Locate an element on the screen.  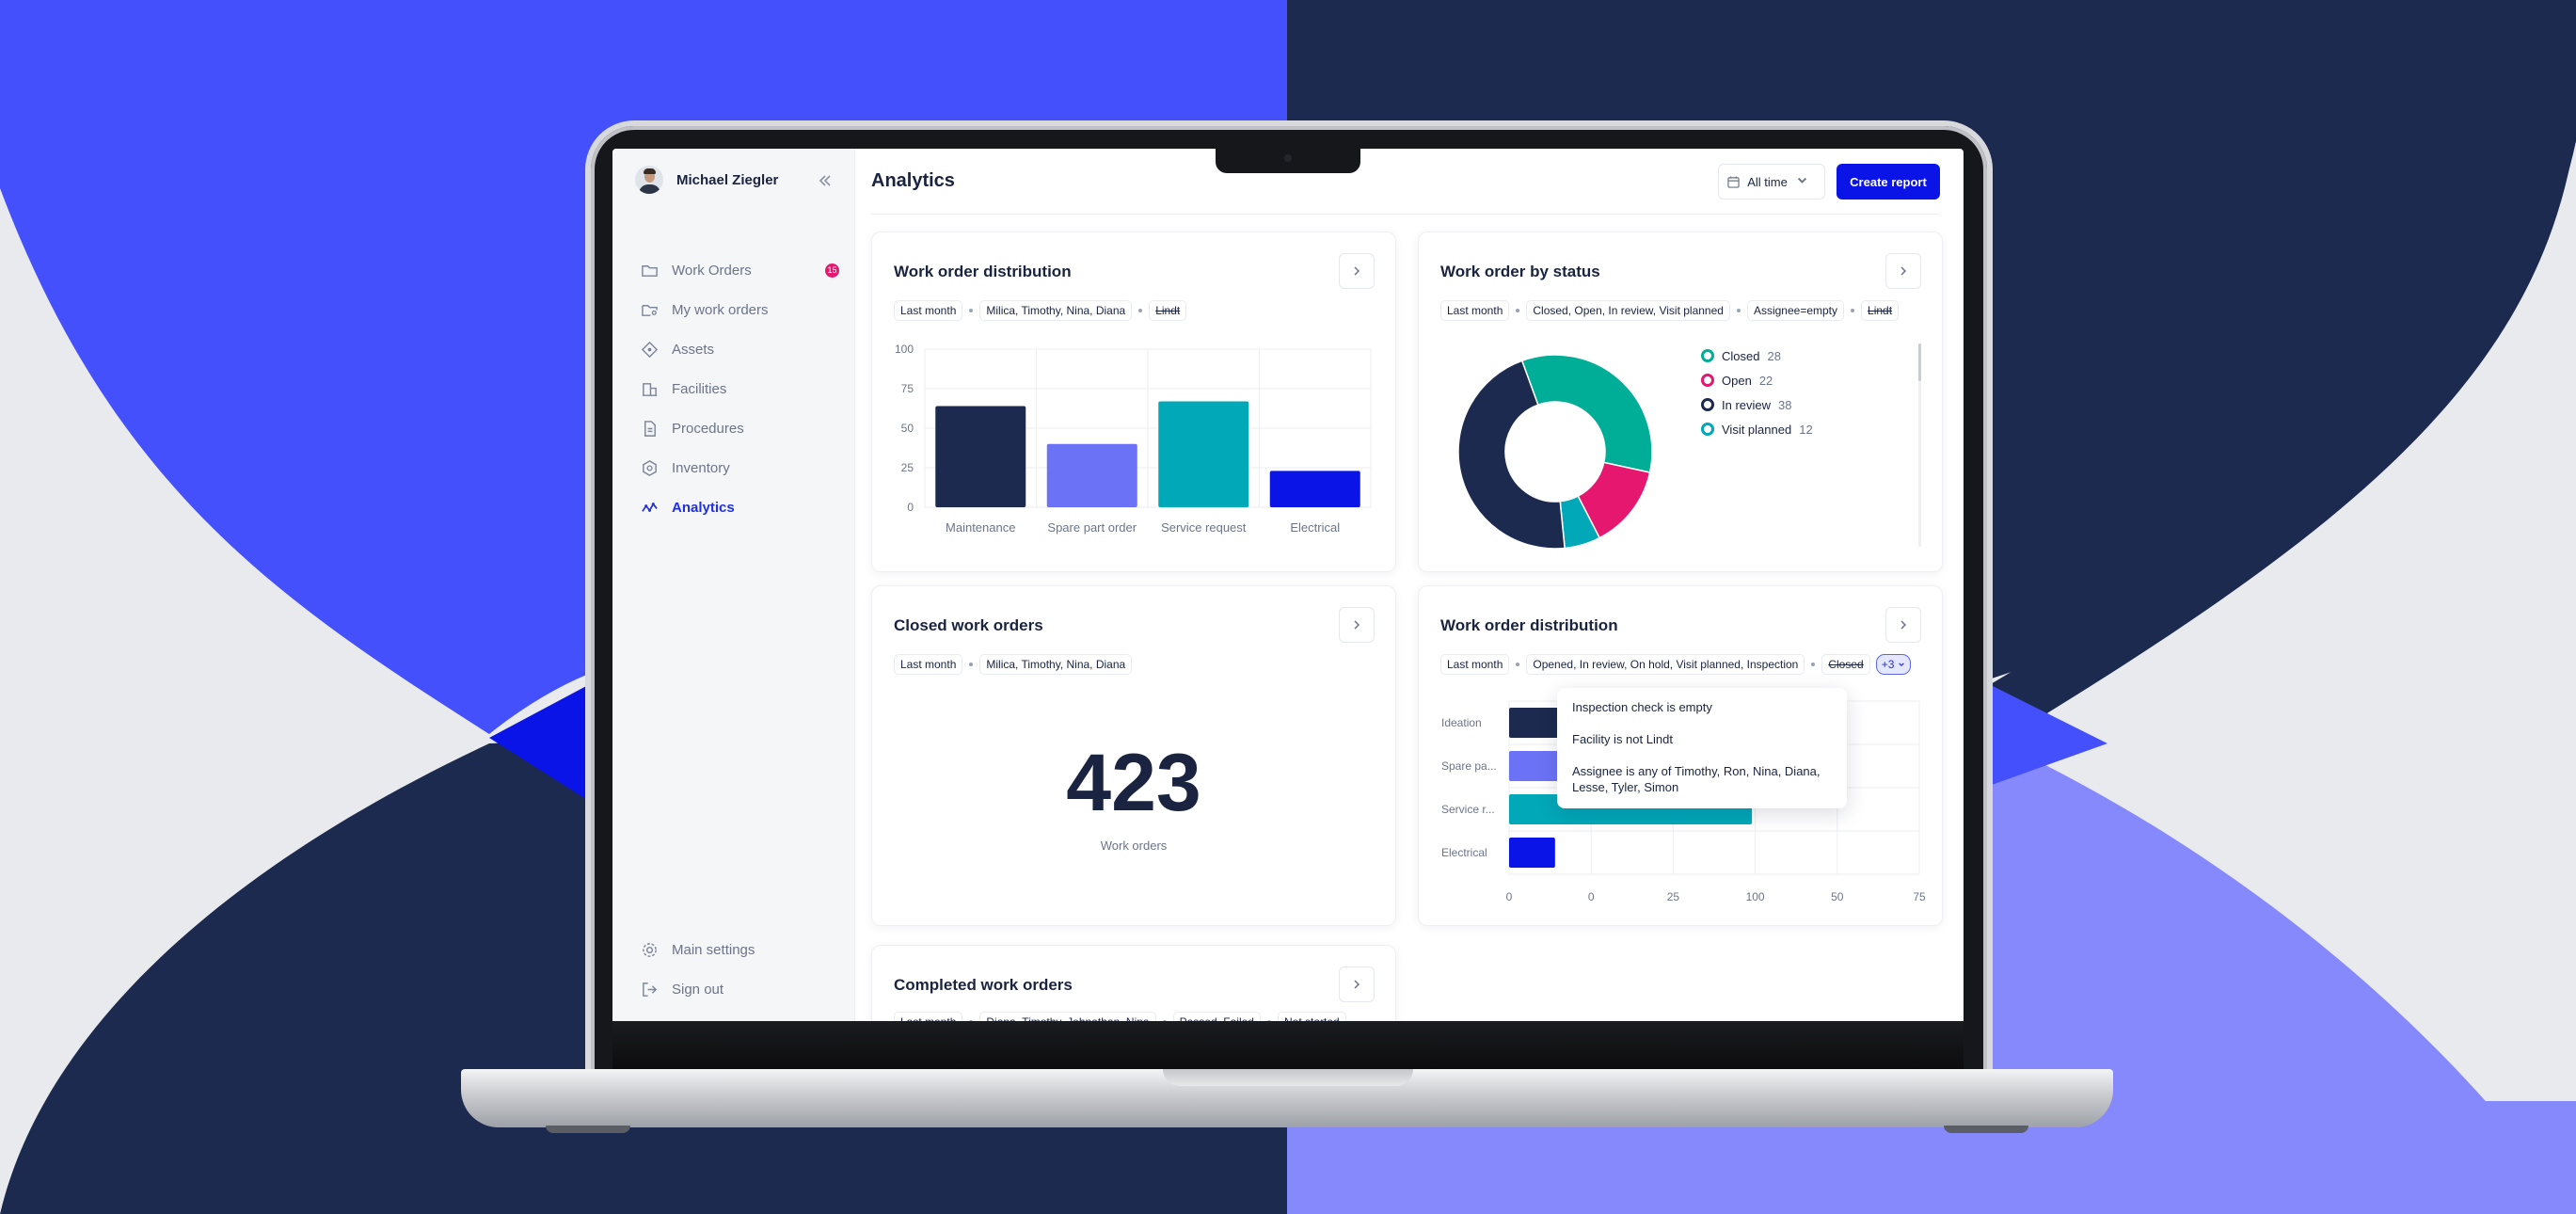
sidebar-item-procedures: Procedures is located at coordinates (742, 428).